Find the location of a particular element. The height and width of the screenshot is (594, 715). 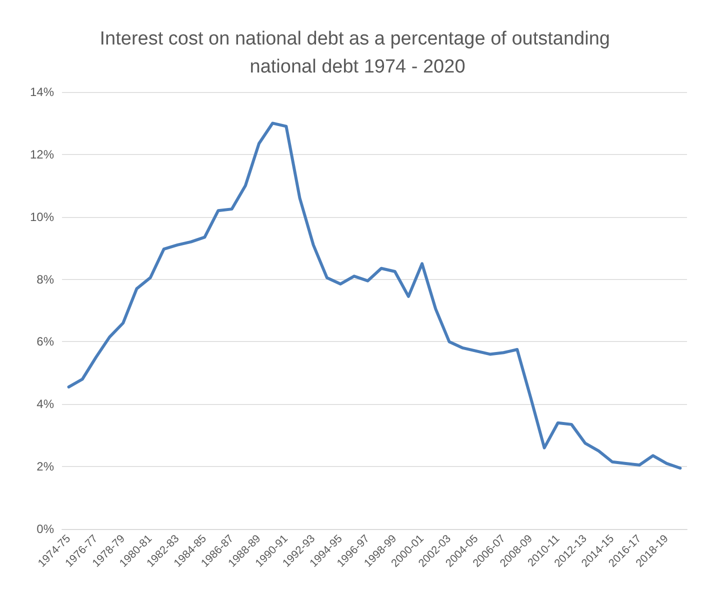

y-tick-label: 10% is located at coordinates (42, 217).